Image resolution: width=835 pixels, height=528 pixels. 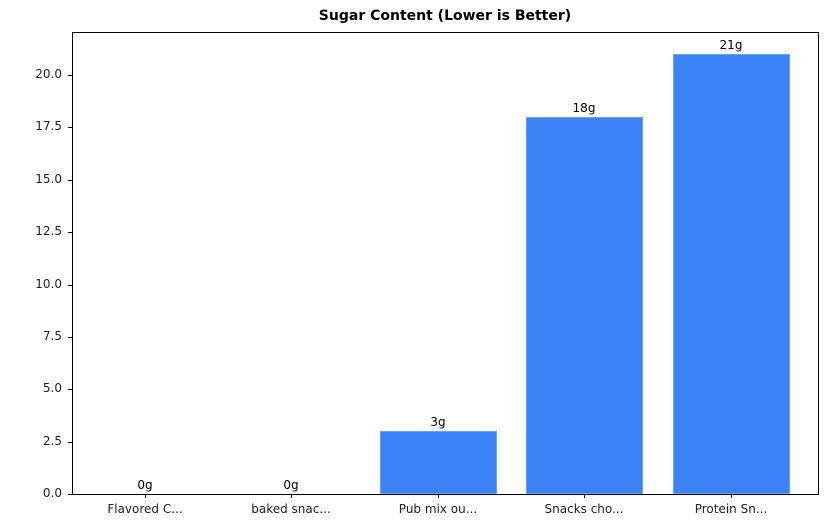 I want to click on y-tick-label: 7.5, so click(x=52, y=335).